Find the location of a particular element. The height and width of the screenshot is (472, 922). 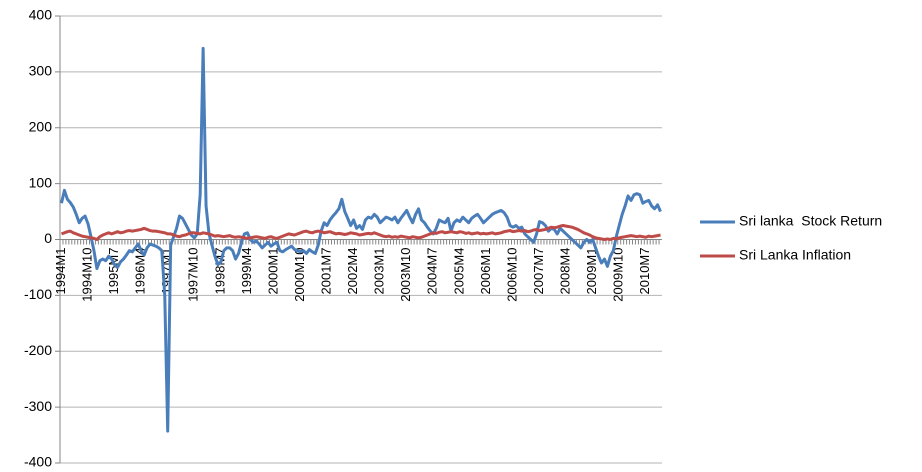

y-tick-label: -300 is located at coordinates (38, 406).